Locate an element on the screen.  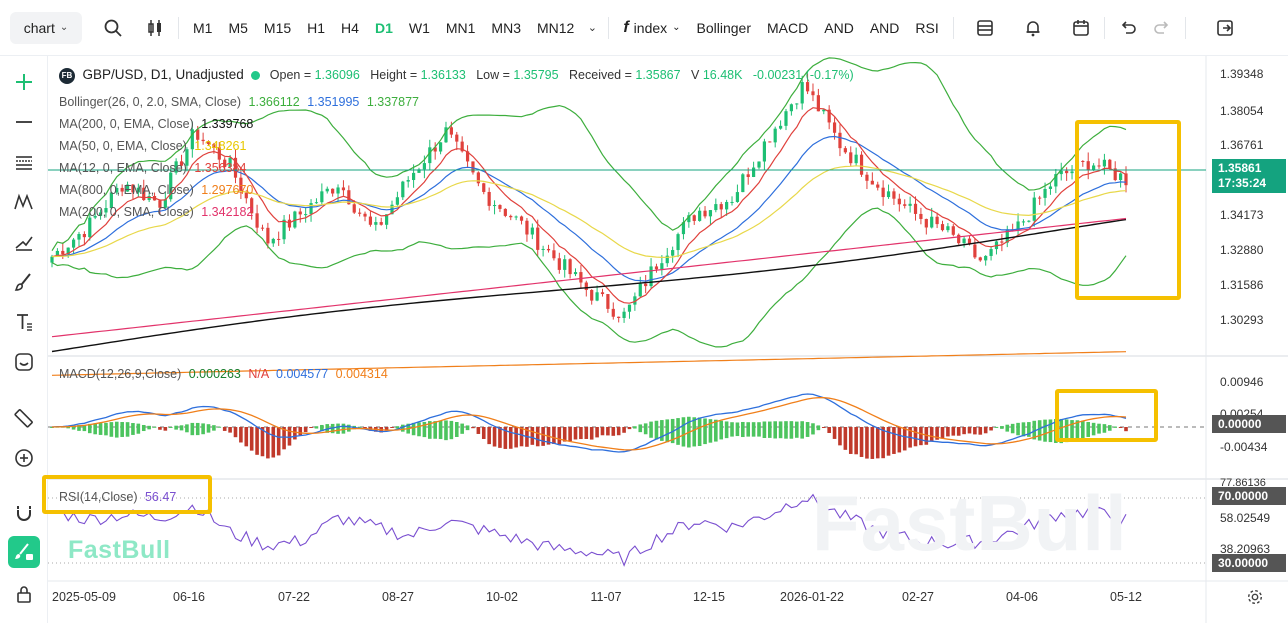
lock-drawing-icon is located at coordinates (24, 552).